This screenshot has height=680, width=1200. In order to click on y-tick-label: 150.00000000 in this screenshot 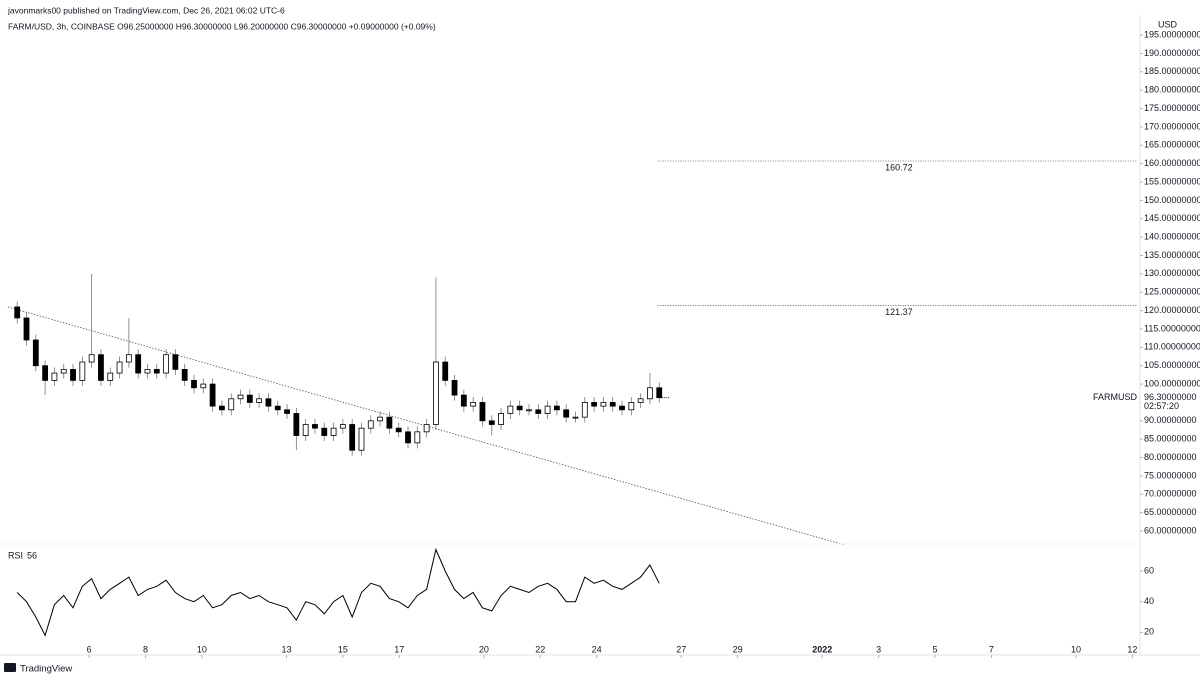, I will do `click(1172, 200)`.